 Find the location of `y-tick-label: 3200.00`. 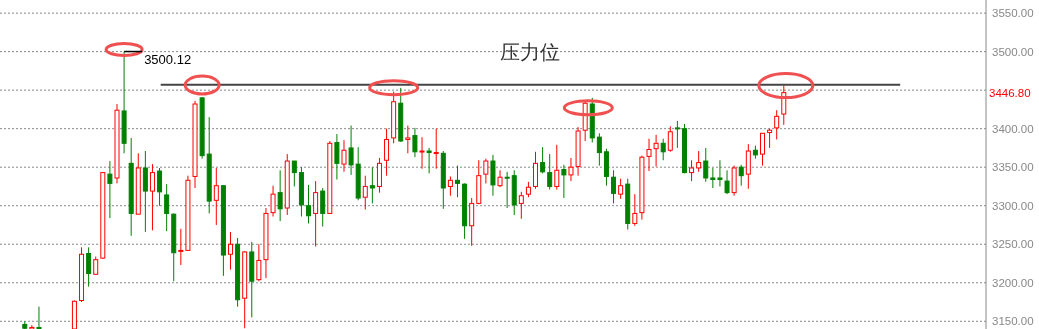

y-tick-label: 3200.00 is located at coordinates (1013, 282).